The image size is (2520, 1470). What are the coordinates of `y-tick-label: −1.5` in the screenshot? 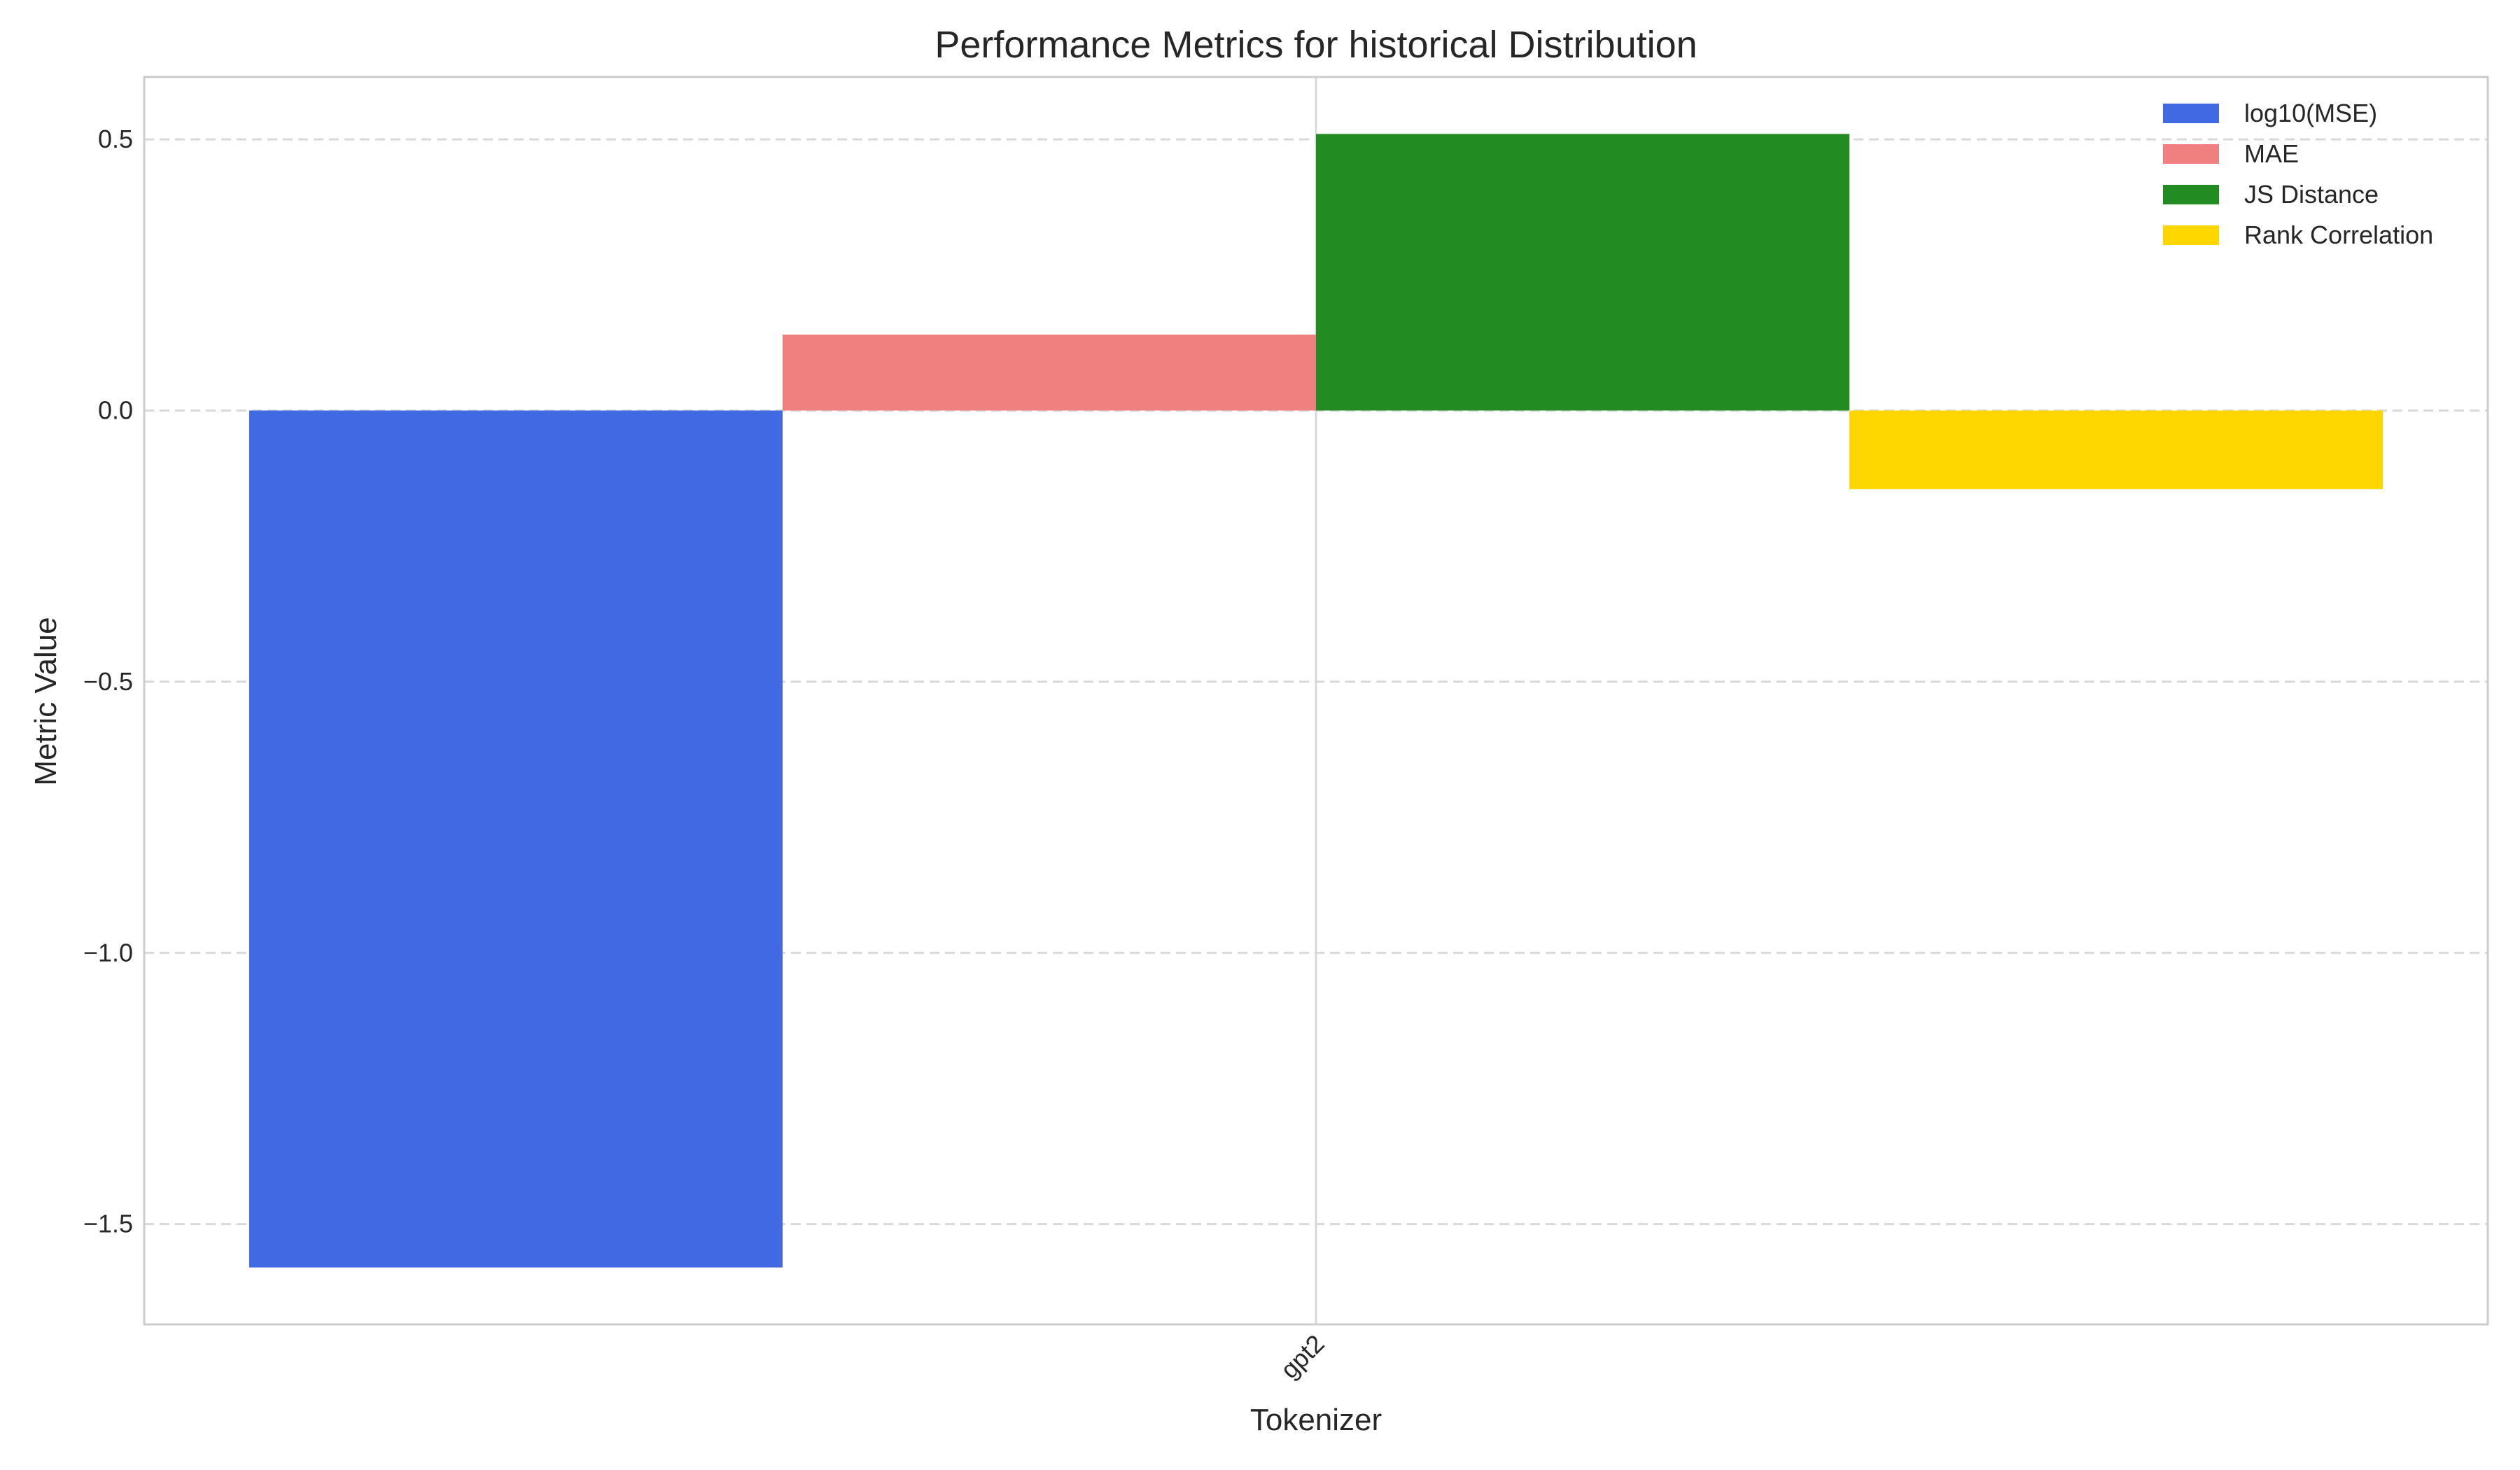 It's located at (108, 1224).